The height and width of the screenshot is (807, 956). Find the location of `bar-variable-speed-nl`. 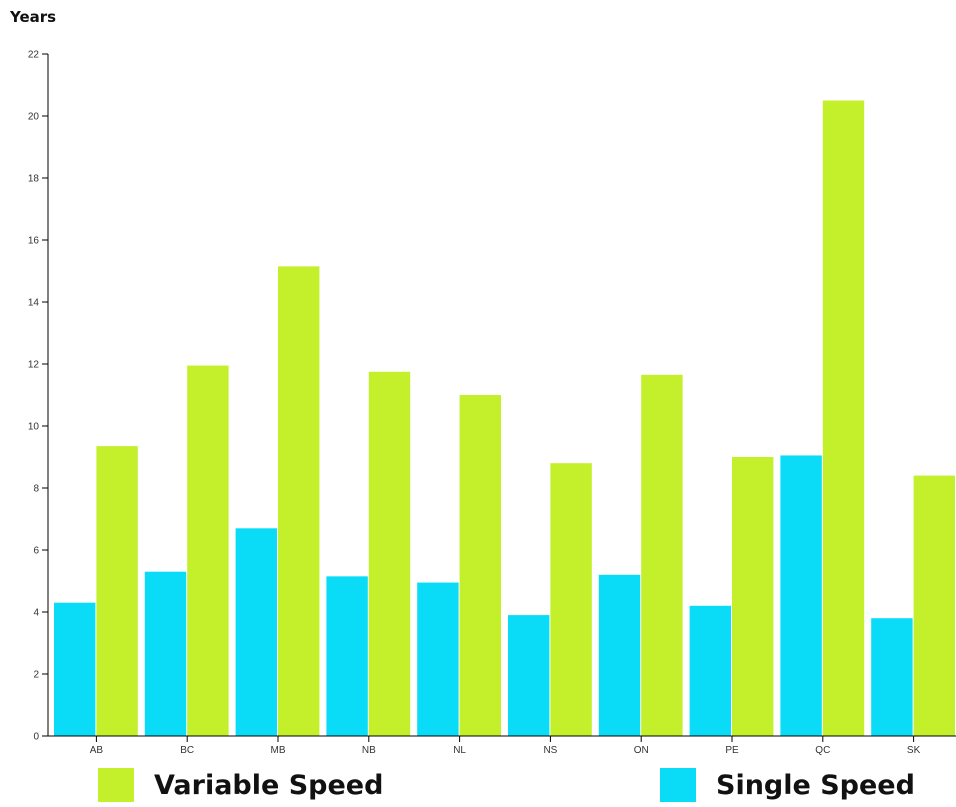

bar-variable-speed-nl is located at coordinates (480, 565).